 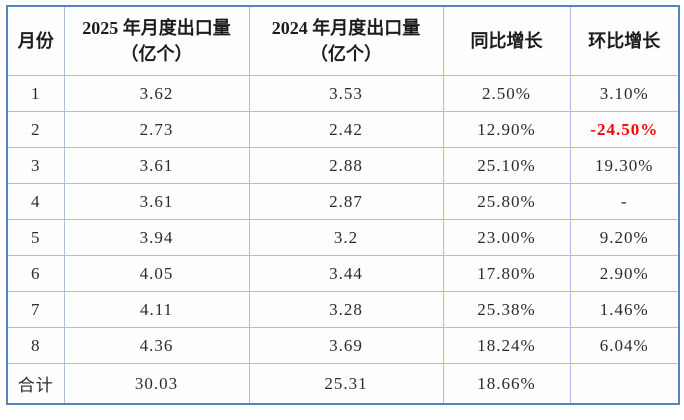 I want to click on header-cell-2025-export: 2025 年月度出口量 （亿个）, so click(x=156, y=40).